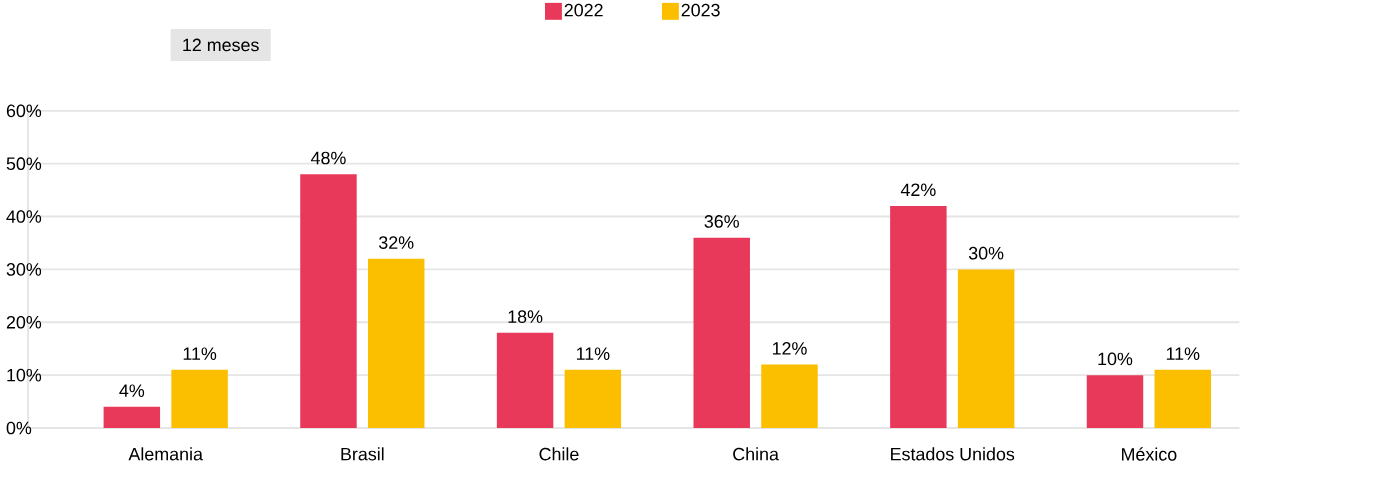 The image size is (1377, 480). What do you see at coordinates (1115, 359) in the screenshot?
I see `data-label: 10%` at bounding box center [1115, 359].